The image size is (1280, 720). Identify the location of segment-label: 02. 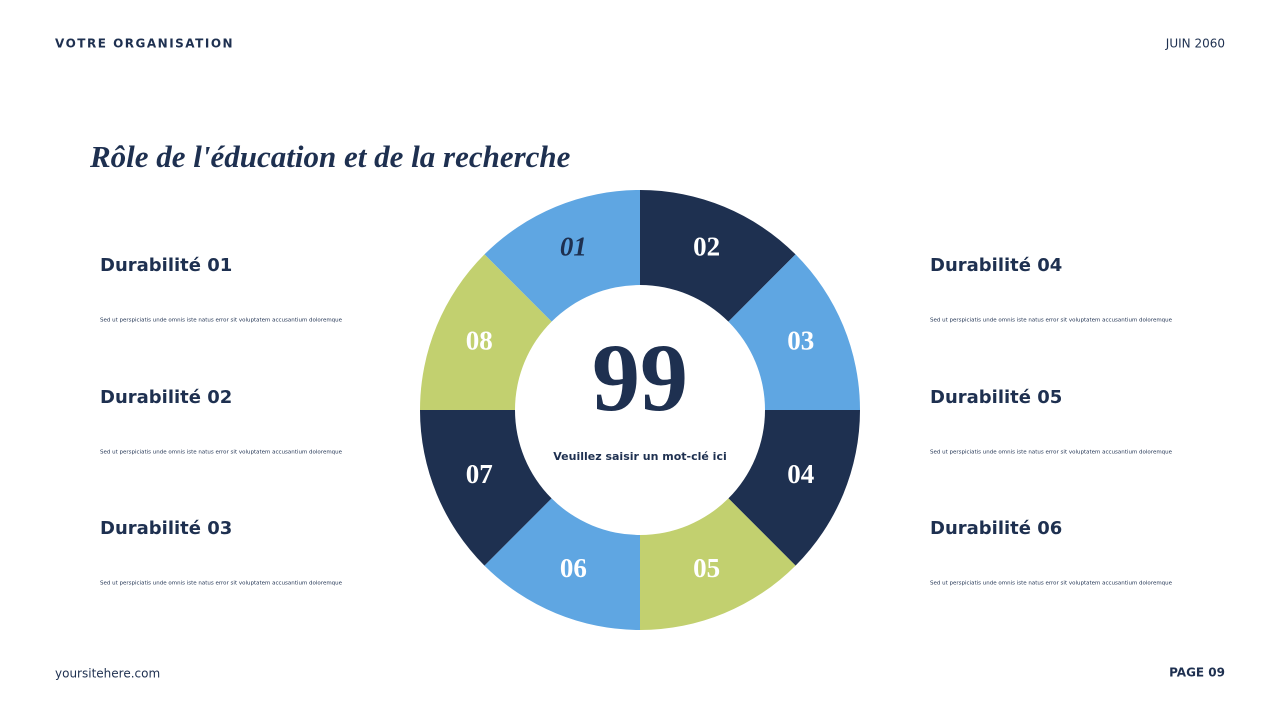
(706, 246).